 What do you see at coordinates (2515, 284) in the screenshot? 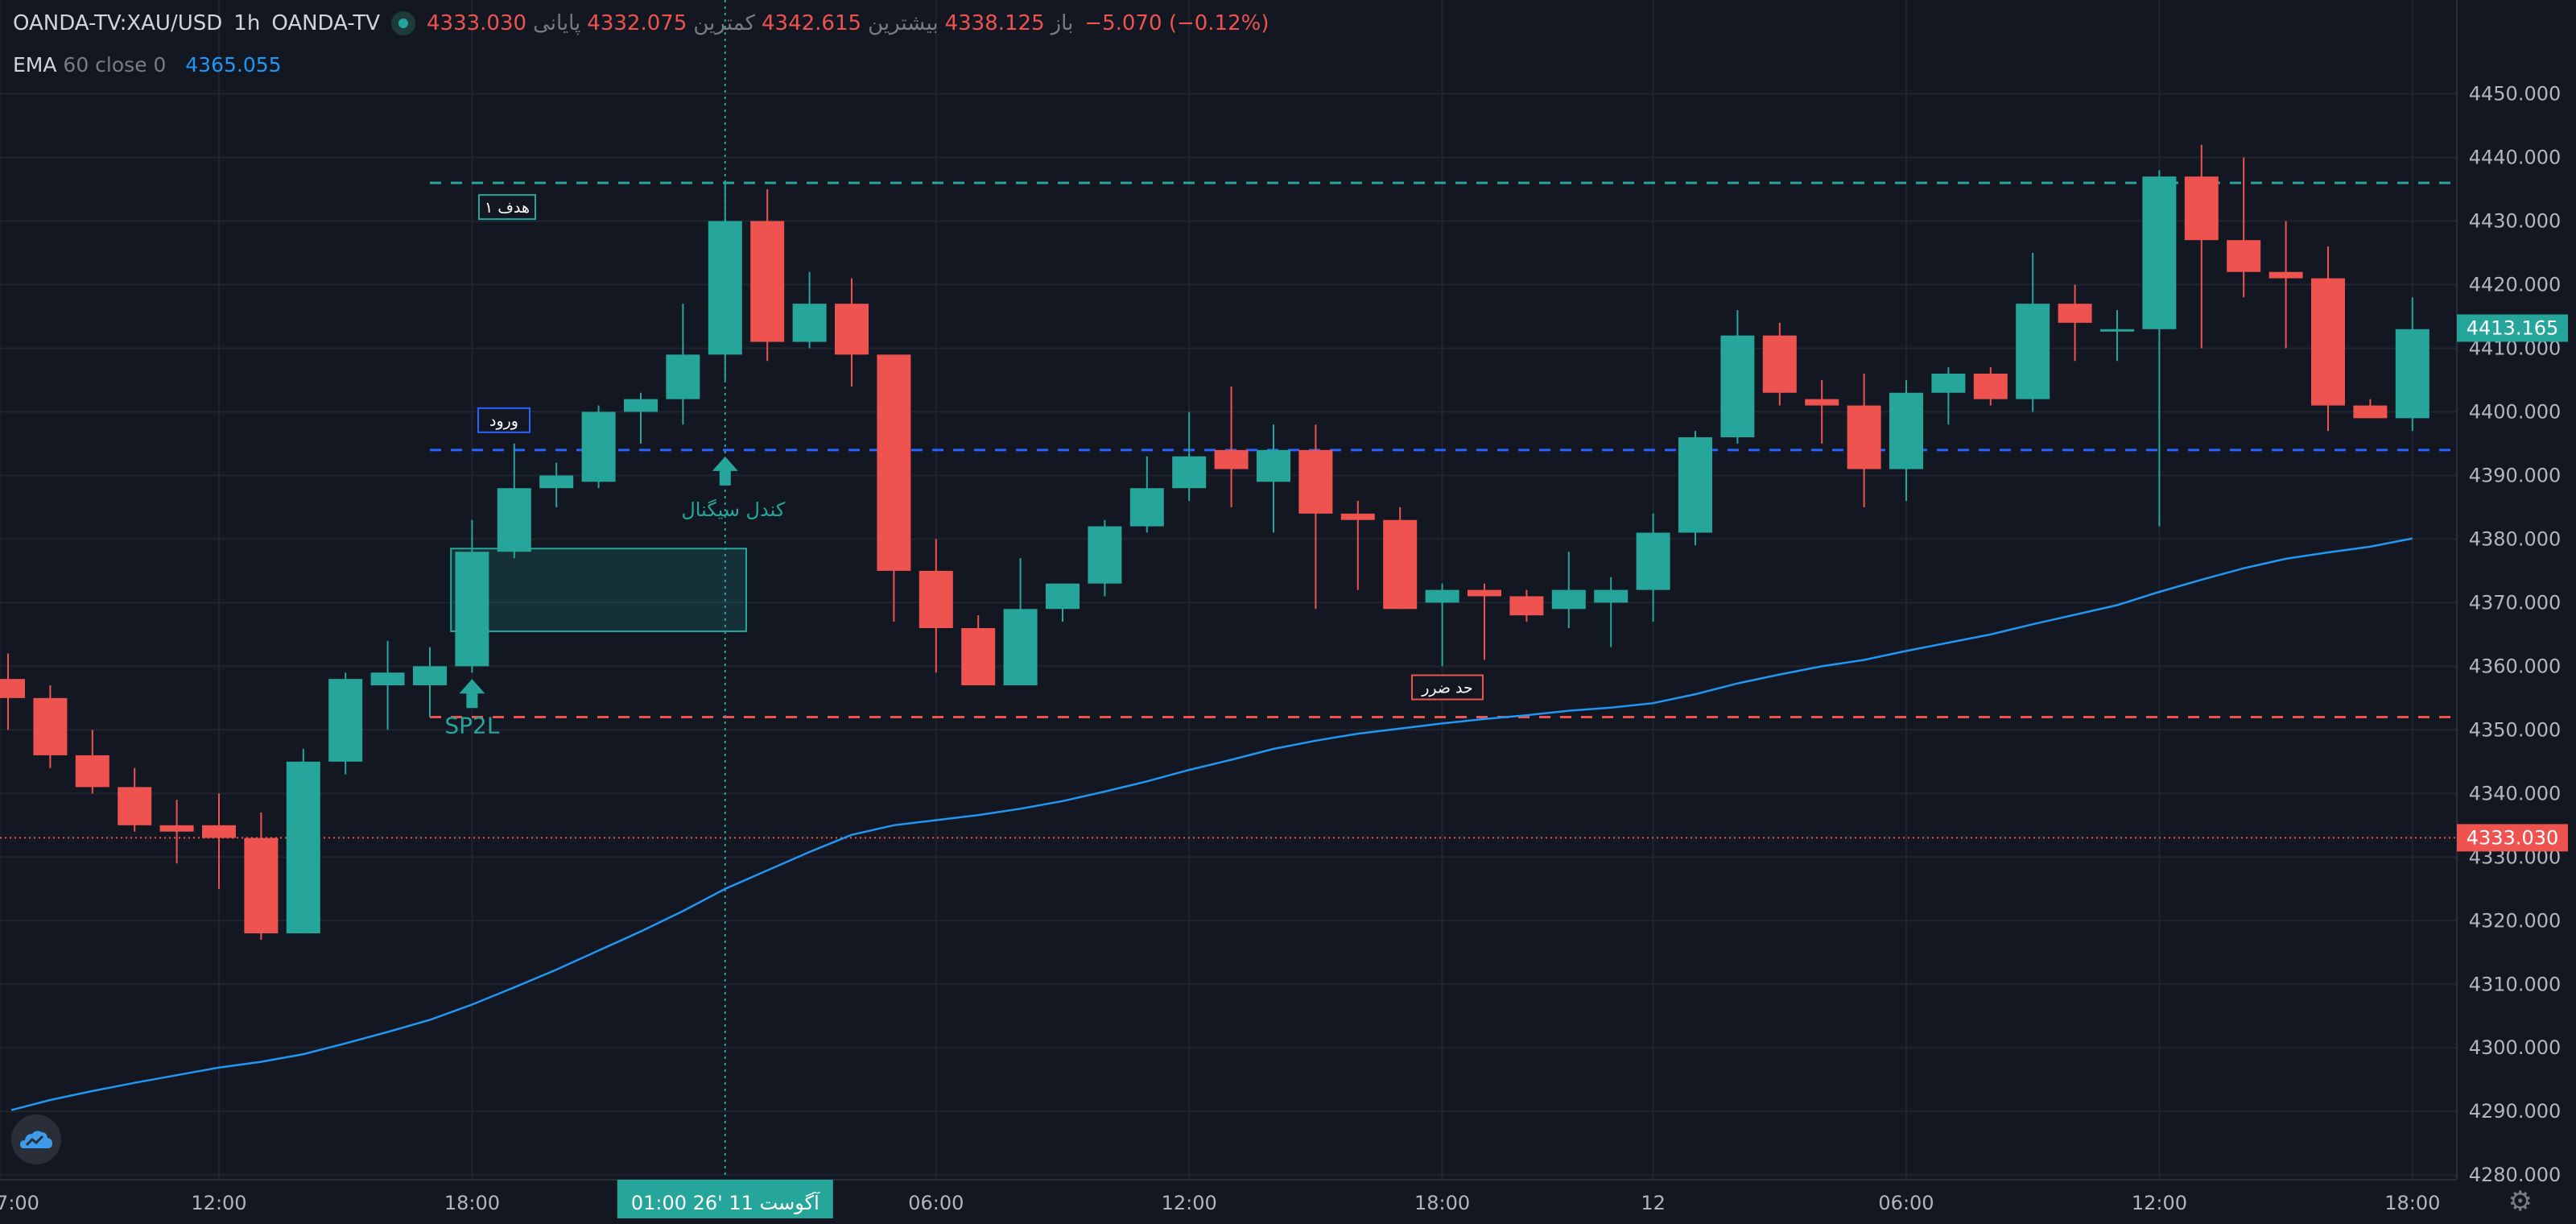
I see `price-axis-tick-label: 4420.000` at bounding box center [2515, 284].